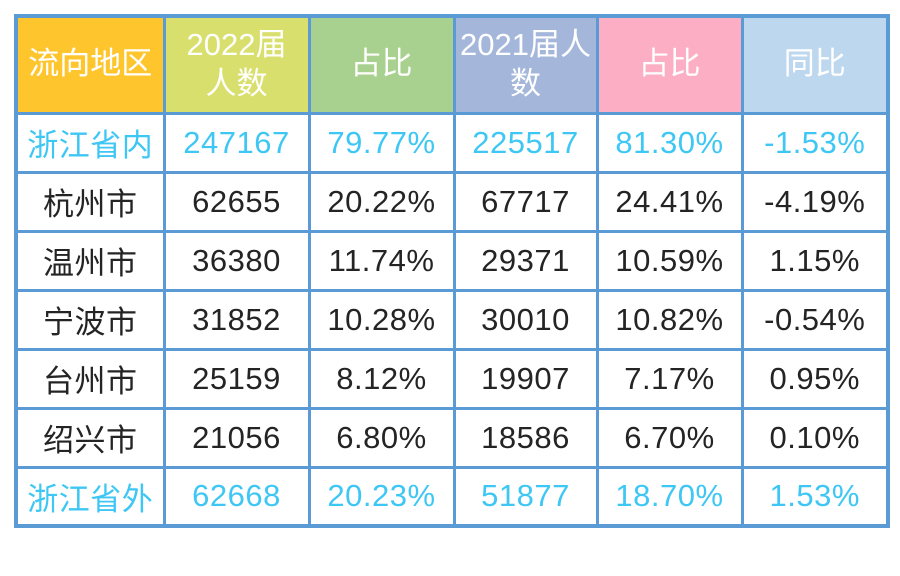 This screenshot has height=576, width=900. I want to click on cell-yoy: -0.54%, so click(815, 319).